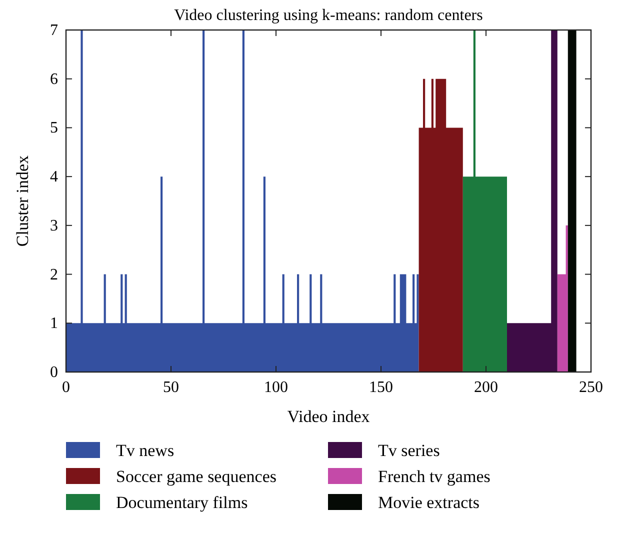  Describe the element at coordinates (54, 30) in the screenshot. I see `y-tick-label: 7` at that location.